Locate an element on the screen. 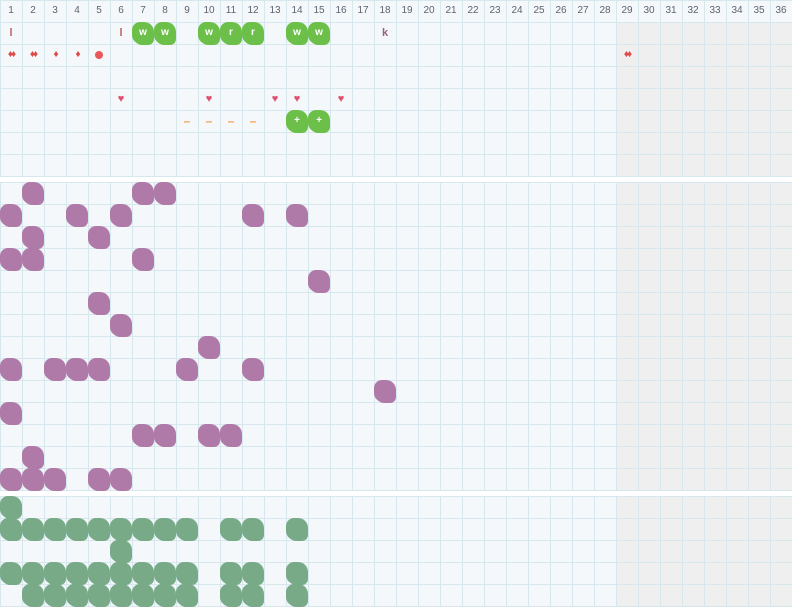 The height and width of the screenshot is (607, 792). column-header-35: 35 is located at coordinates (759, 10).